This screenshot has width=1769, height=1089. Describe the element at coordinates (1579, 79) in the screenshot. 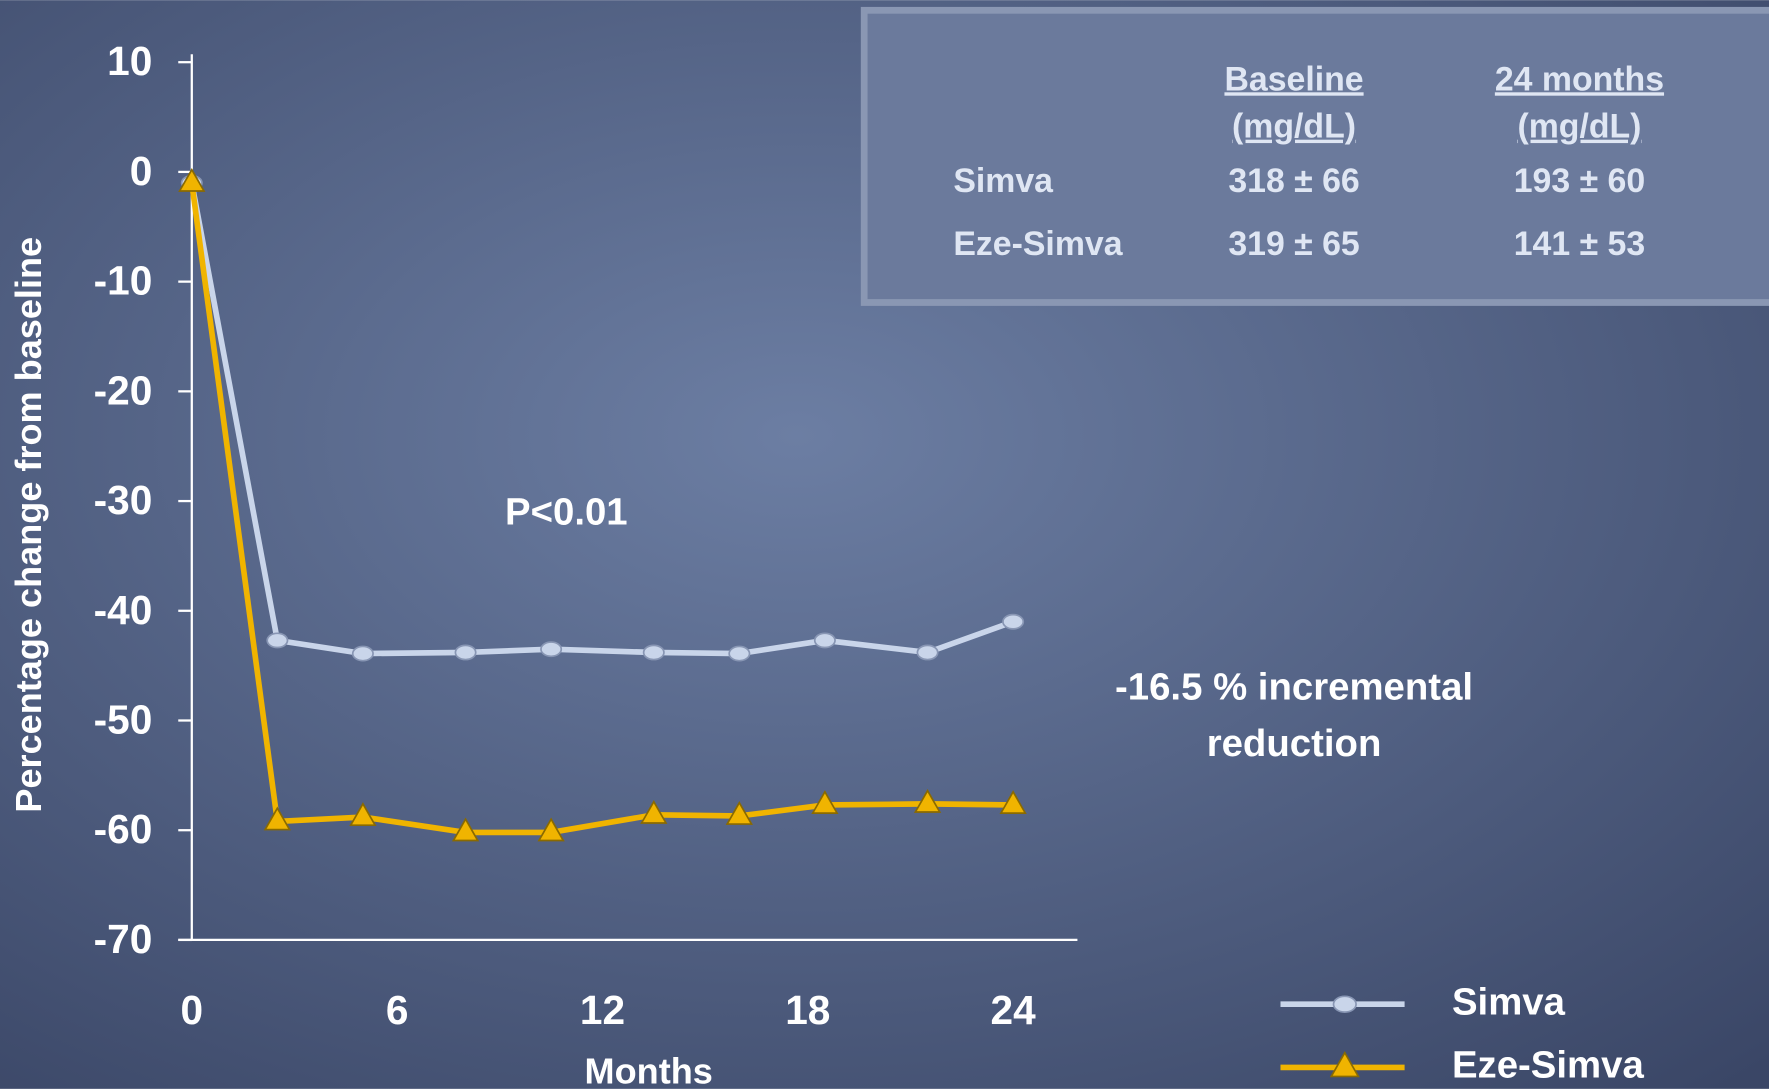

I see `table-header: 24 months` at that location.